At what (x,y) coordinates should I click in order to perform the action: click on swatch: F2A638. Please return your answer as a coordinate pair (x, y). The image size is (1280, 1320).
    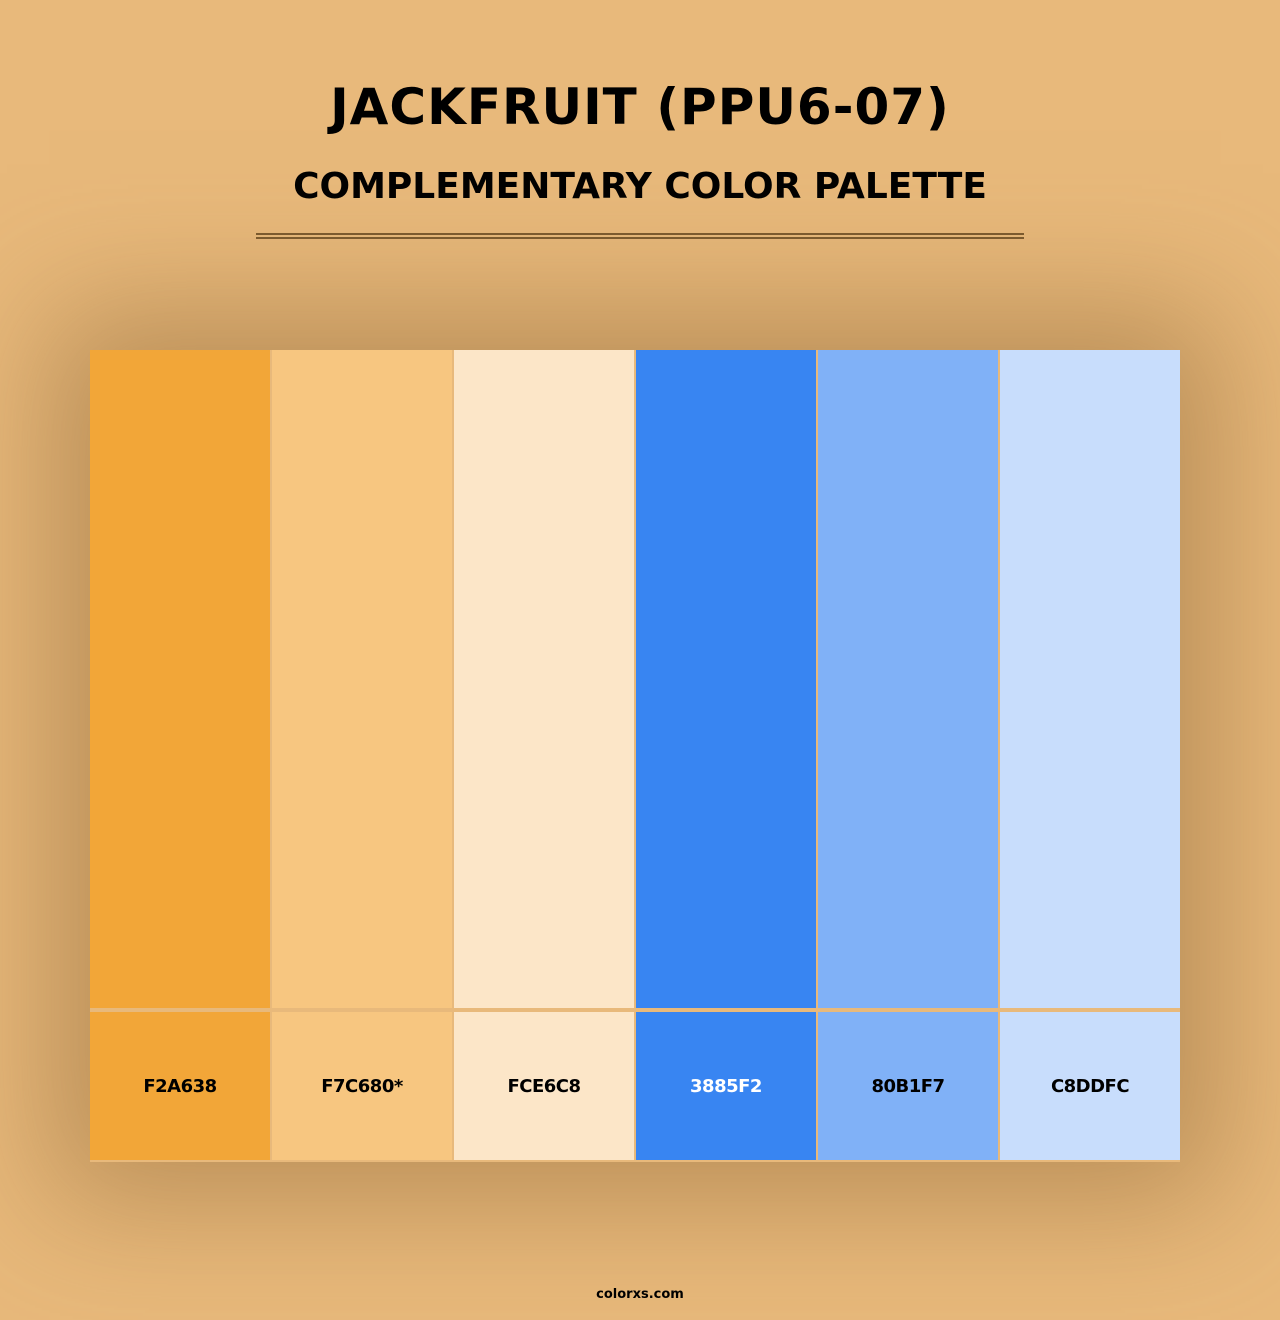
    Looking at the image, I should click on (180, 756).